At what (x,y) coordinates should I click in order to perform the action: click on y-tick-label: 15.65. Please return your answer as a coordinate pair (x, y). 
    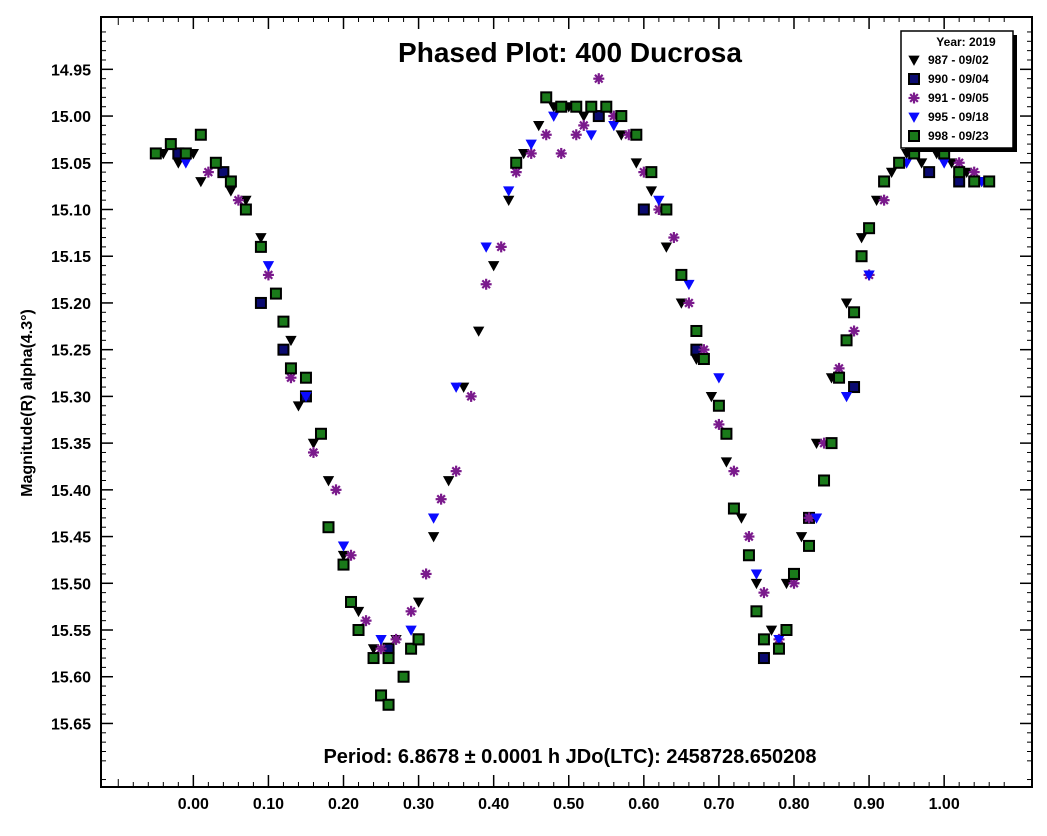
    Looking at the image, I should click on (71, 724).